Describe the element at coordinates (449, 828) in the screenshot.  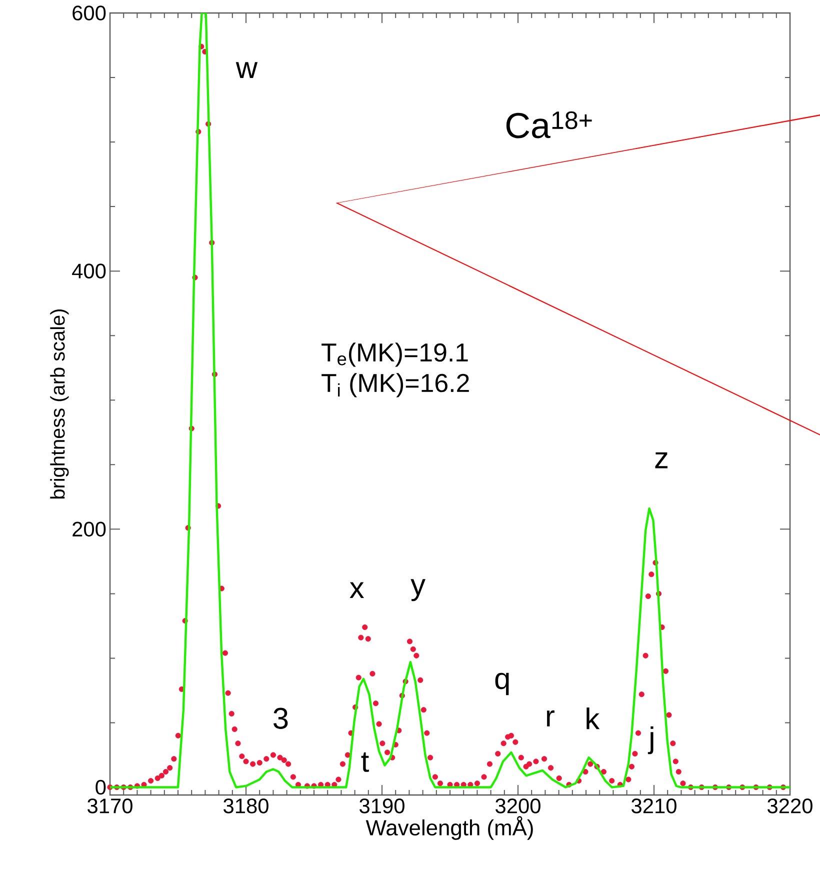
I see `x-axis-title: Wavelength (mÅ)` at that location.